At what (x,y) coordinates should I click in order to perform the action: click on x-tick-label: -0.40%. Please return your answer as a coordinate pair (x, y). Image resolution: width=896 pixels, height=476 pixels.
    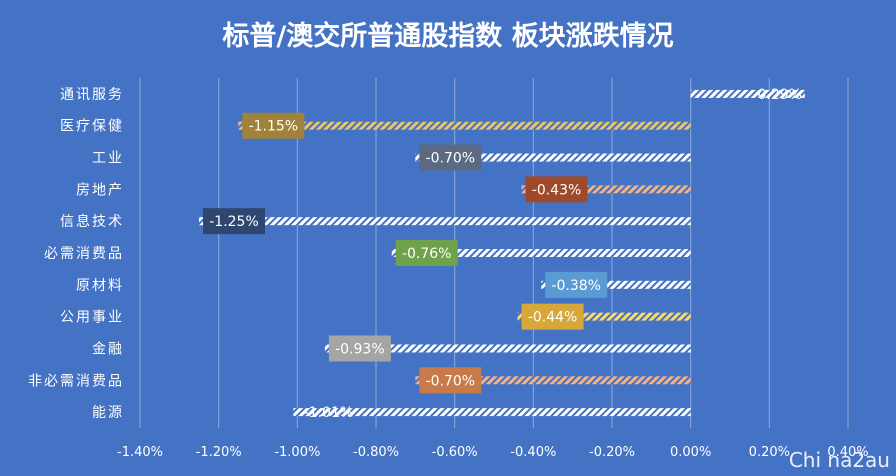
    Looking at the image, I should click on (533, 452).